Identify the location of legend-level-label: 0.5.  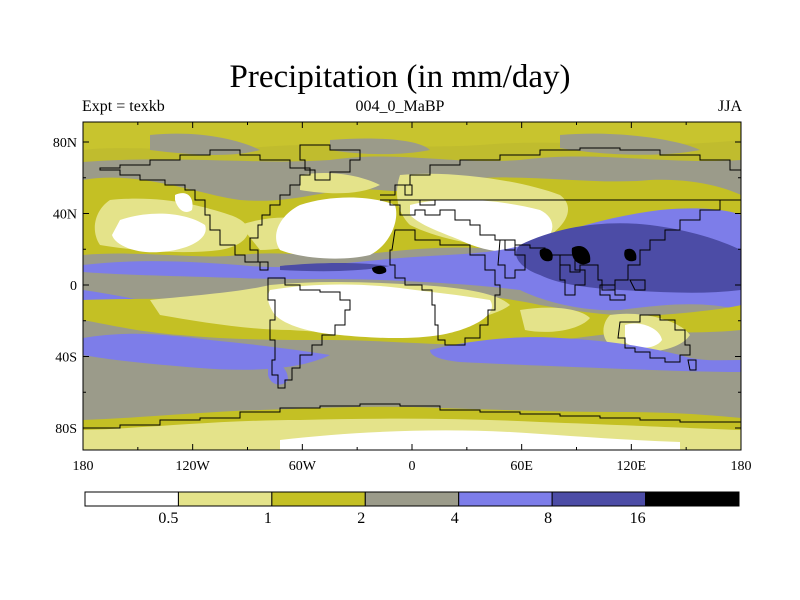
(168, 518).